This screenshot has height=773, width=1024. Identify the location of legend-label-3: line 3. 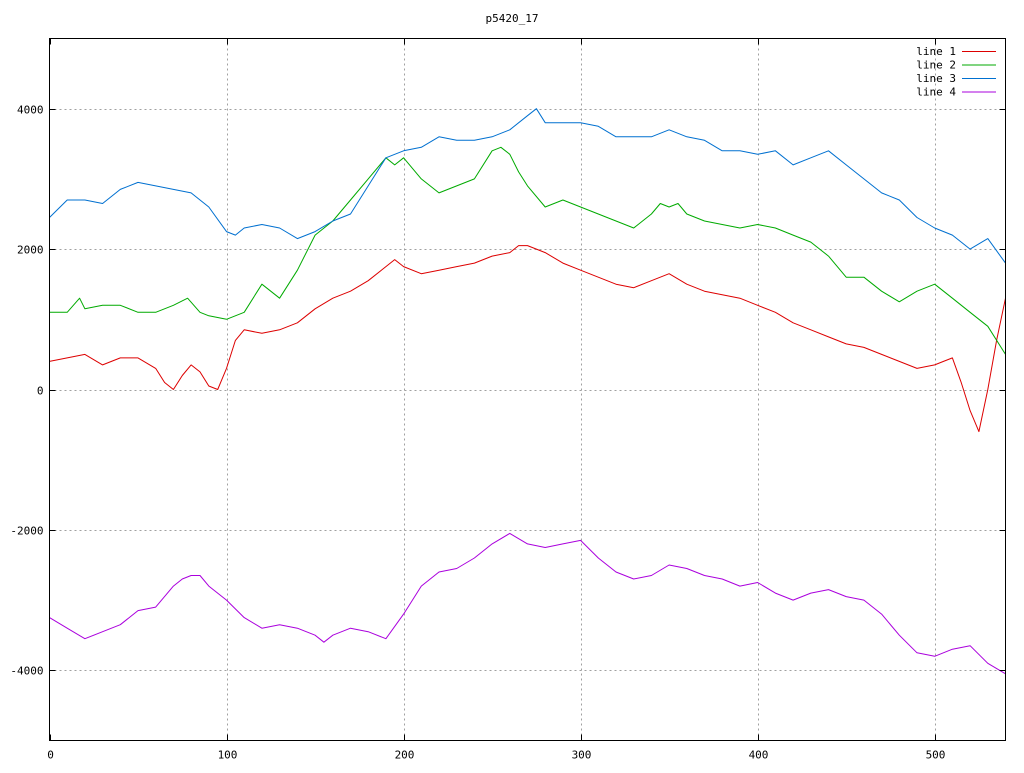
(936, 78).